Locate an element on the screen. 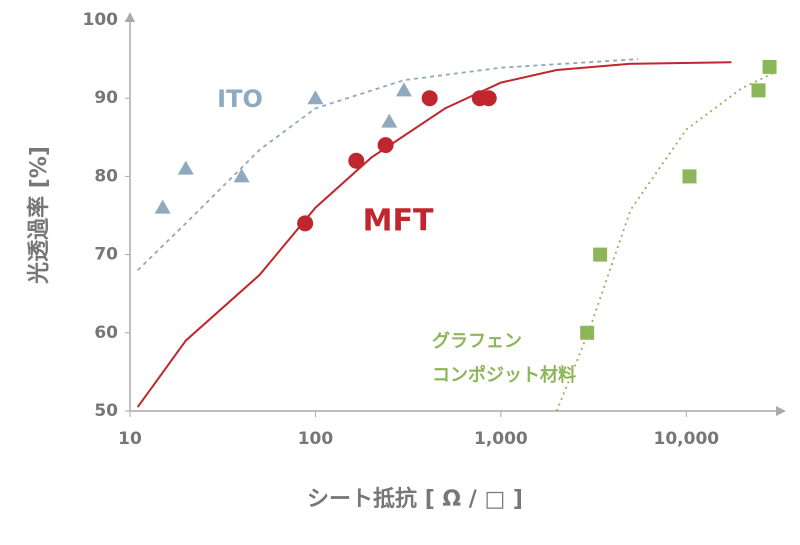 The image size is (800, 545). x-axis-arrow is located at coordinates (781, 411).